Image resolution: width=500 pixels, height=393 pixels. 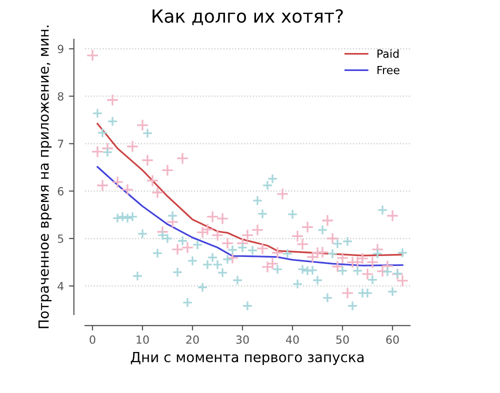 I want to click on y-tick-label: 4, so click(x=61, y=286).